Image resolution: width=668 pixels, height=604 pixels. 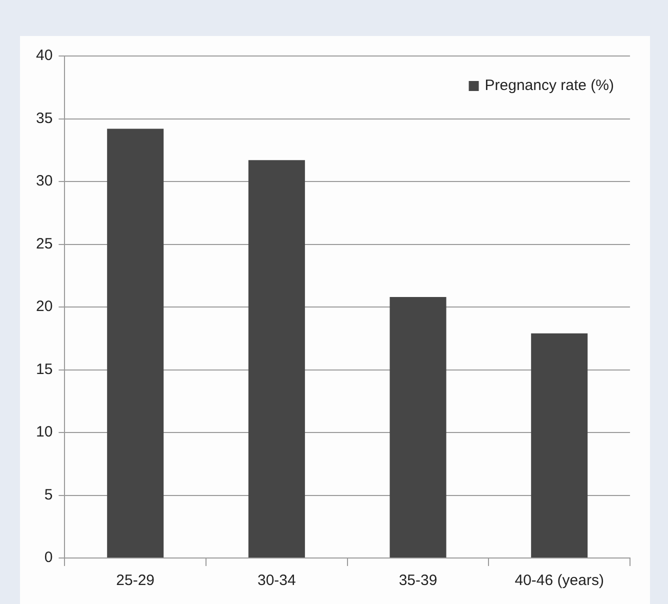 What do you see at coordinates (44, 307) in the screenshot?
I see `y-tick-label: 20` at bounding box center [44, 307].